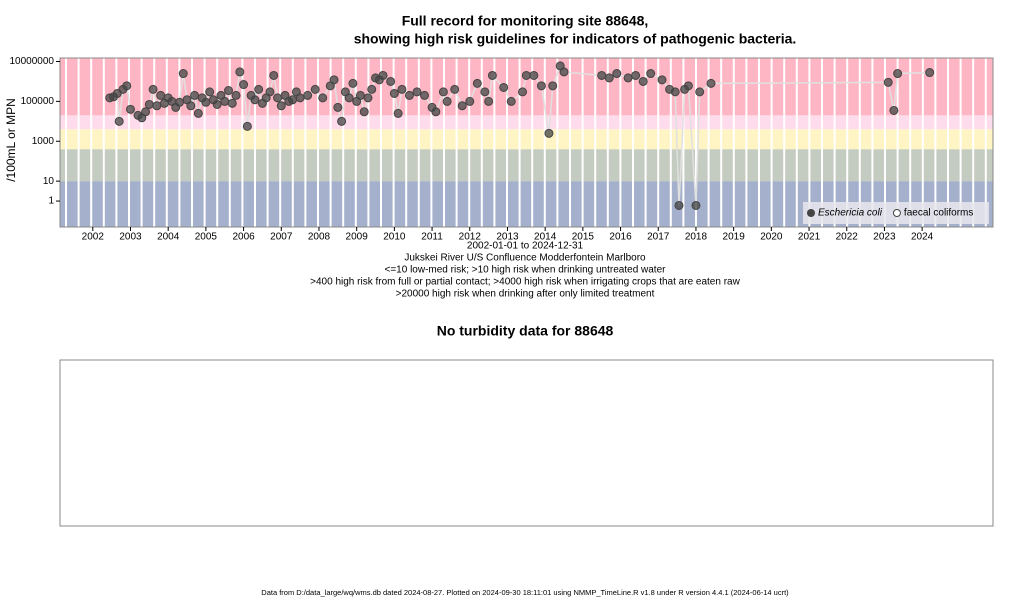 Image resolution: width=1024 pixels, height=605 pixels. I want to click on x-tick-label: 2022, so click(847, 237).